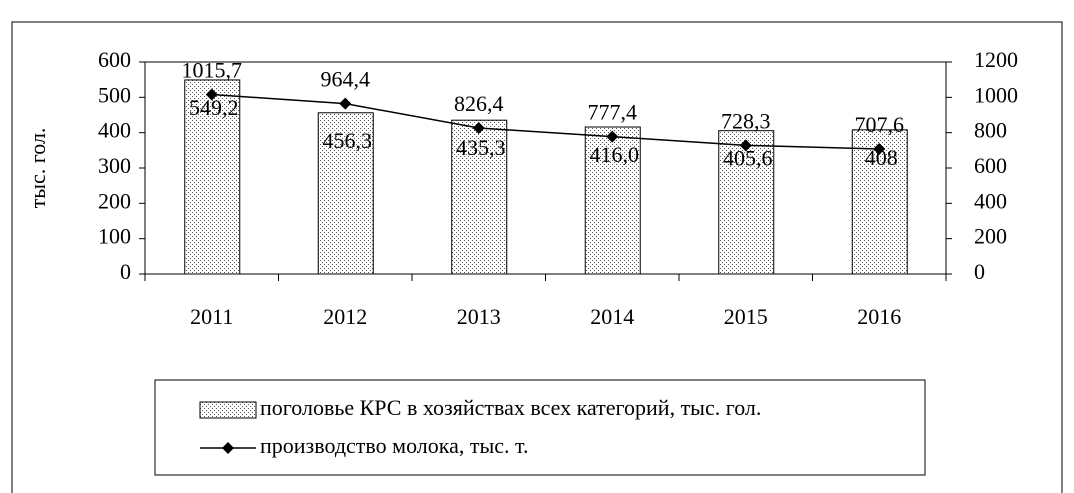 Image resolution: width=1074 pixels, height=493 pixels. I want to click on legend-marker, so click(228, 448).